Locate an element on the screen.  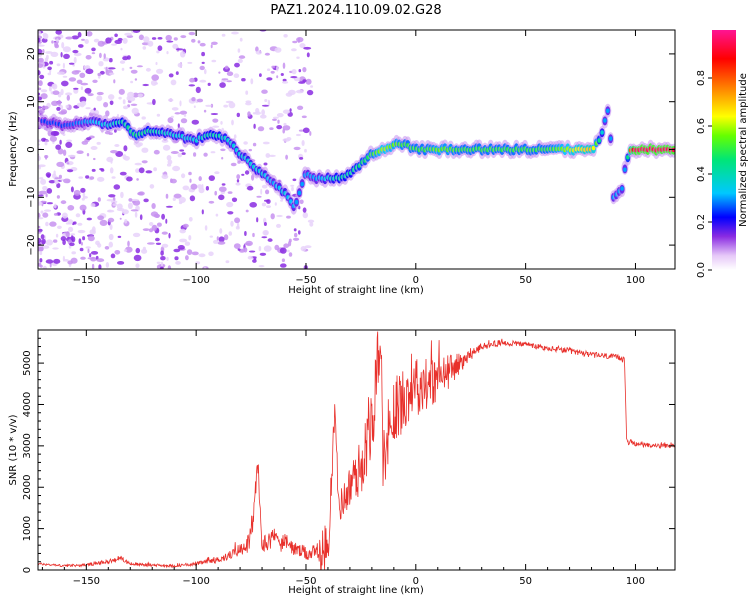
snr-x-tick-label: 100 is located at coordinates (635, 581).